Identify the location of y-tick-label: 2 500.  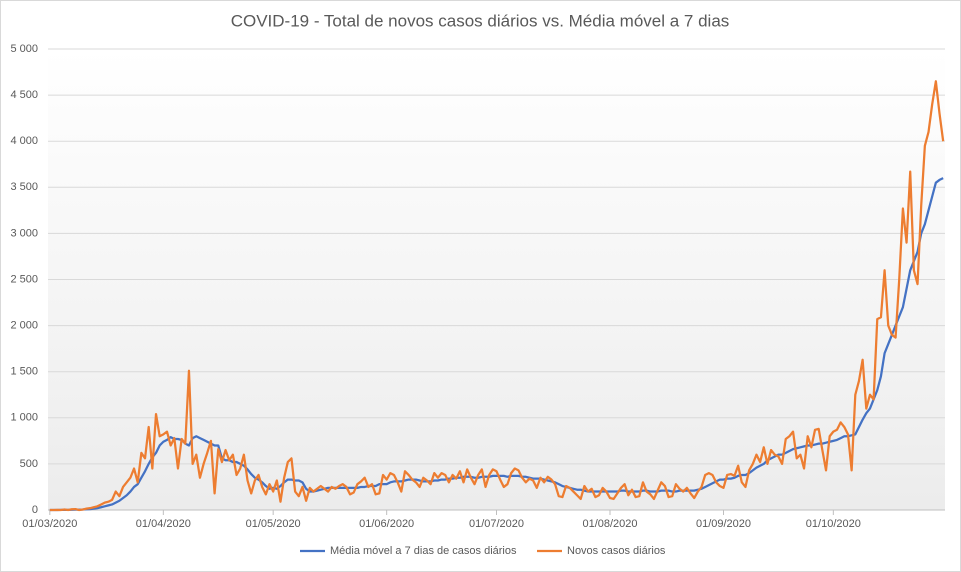
(24, 279).